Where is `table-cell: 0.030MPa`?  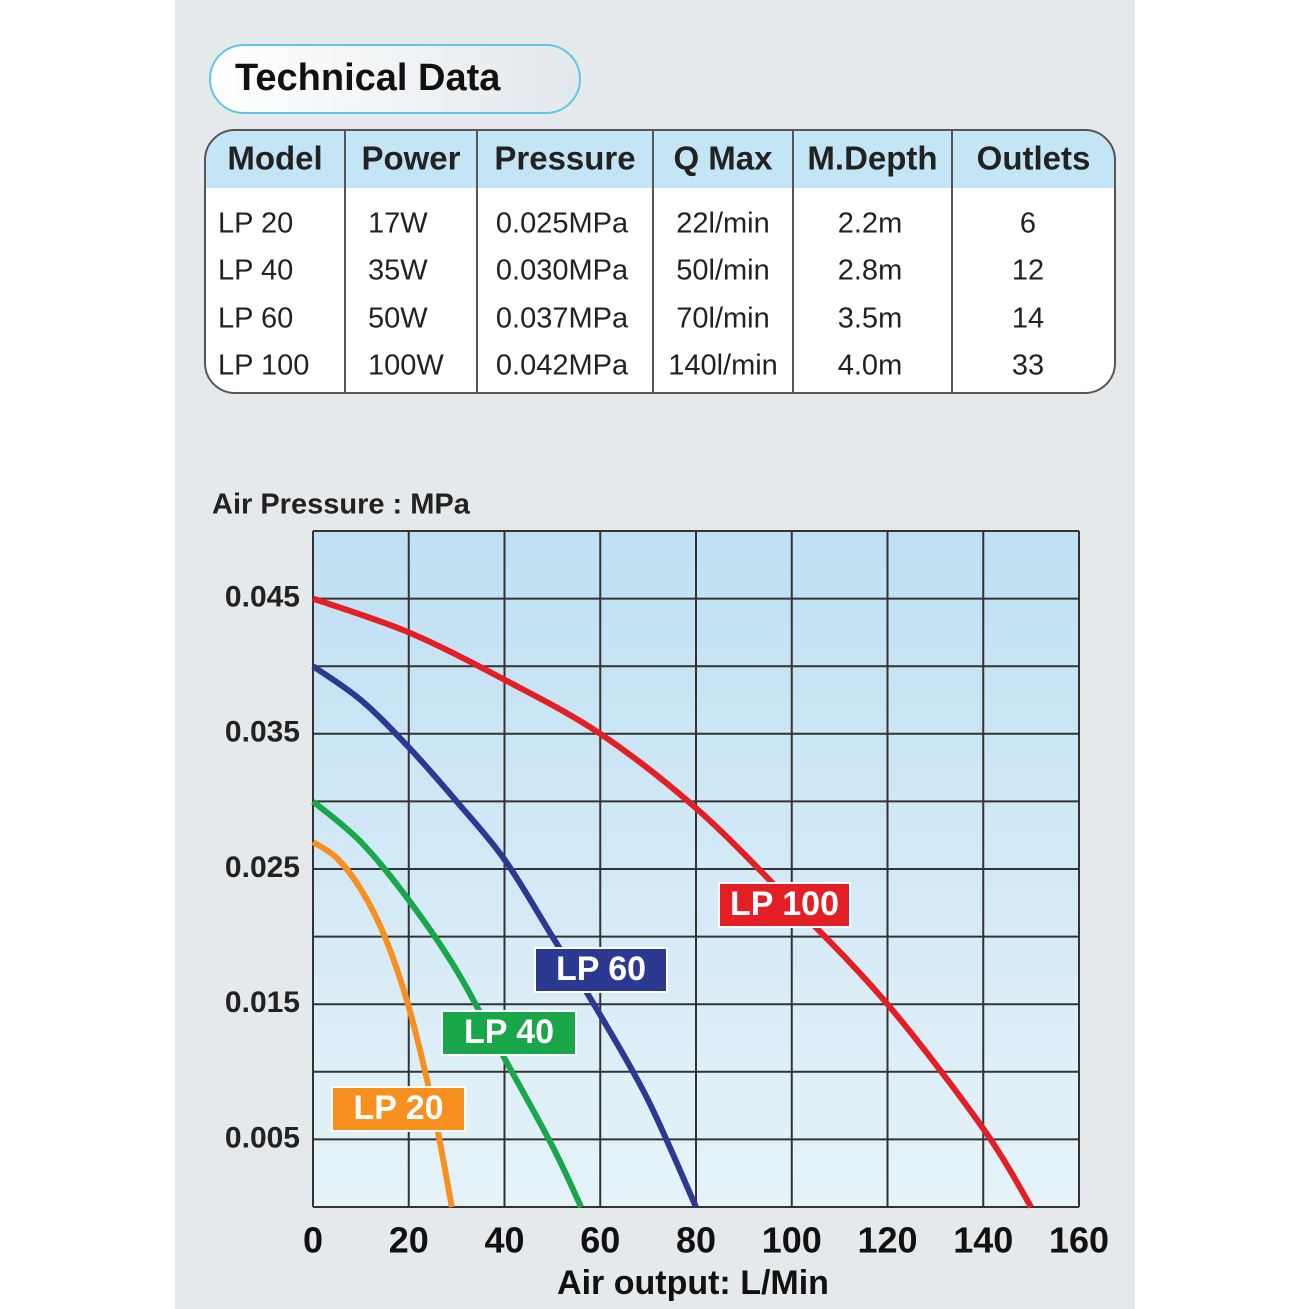
table-cell: 0.030MPa is located at coordinates (562, 271).